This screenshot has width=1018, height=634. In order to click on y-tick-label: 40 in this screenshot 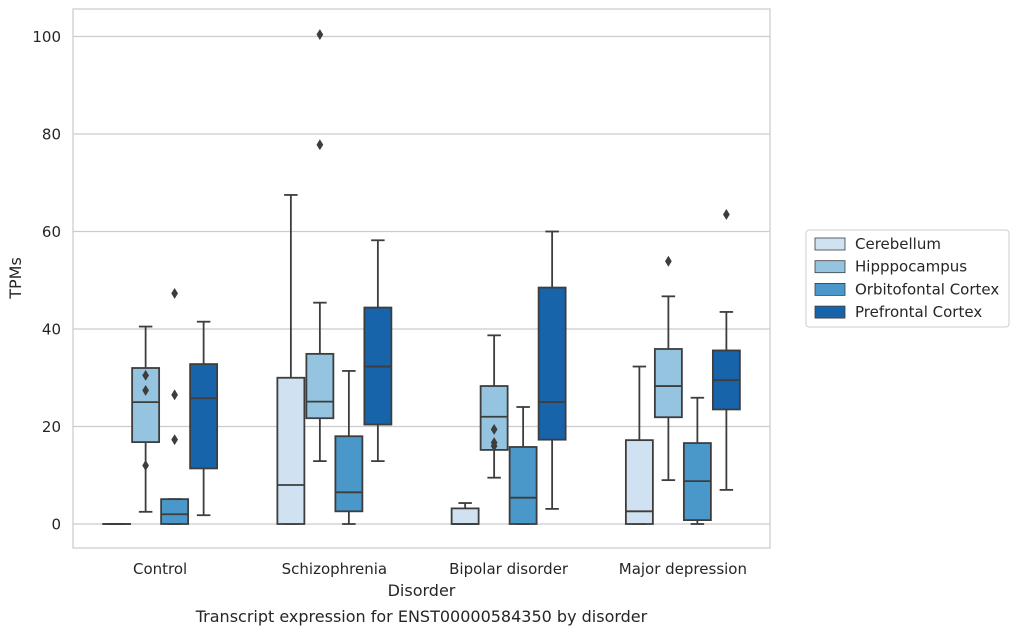, I will do `click(51, 330)`.